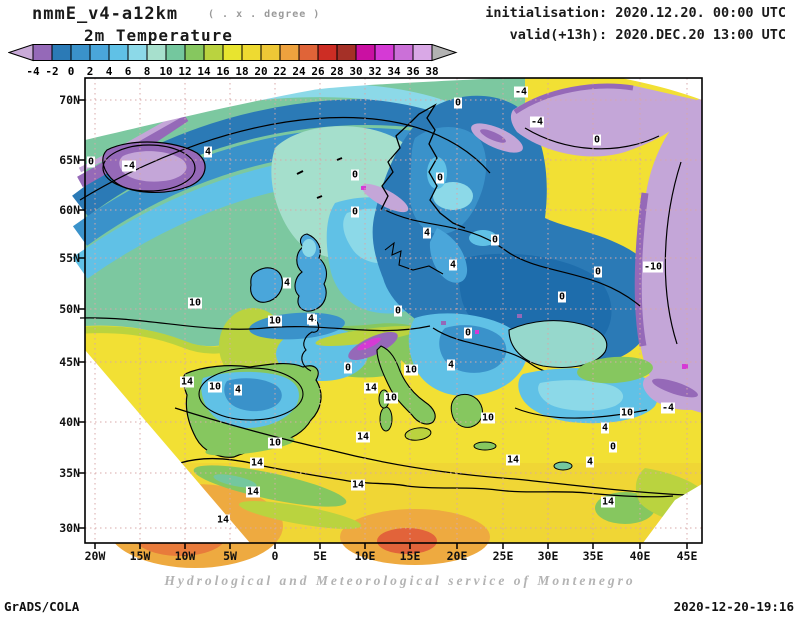  Describe the element at coordinates (275, 556) in the screenshot. I see `lon-axis-label: 0` at that location.